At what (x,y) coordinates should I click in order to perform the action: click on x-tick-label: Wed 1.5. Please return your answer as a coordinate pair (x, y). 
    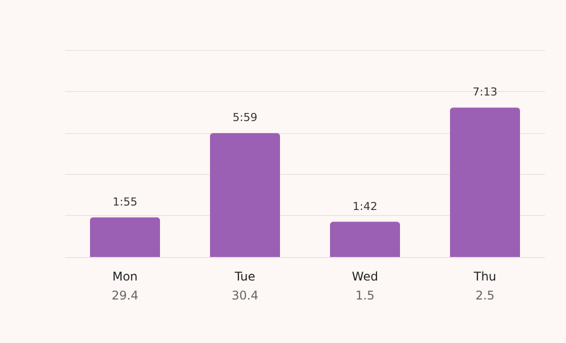
    Looking at the image, I should click on (365, 286).